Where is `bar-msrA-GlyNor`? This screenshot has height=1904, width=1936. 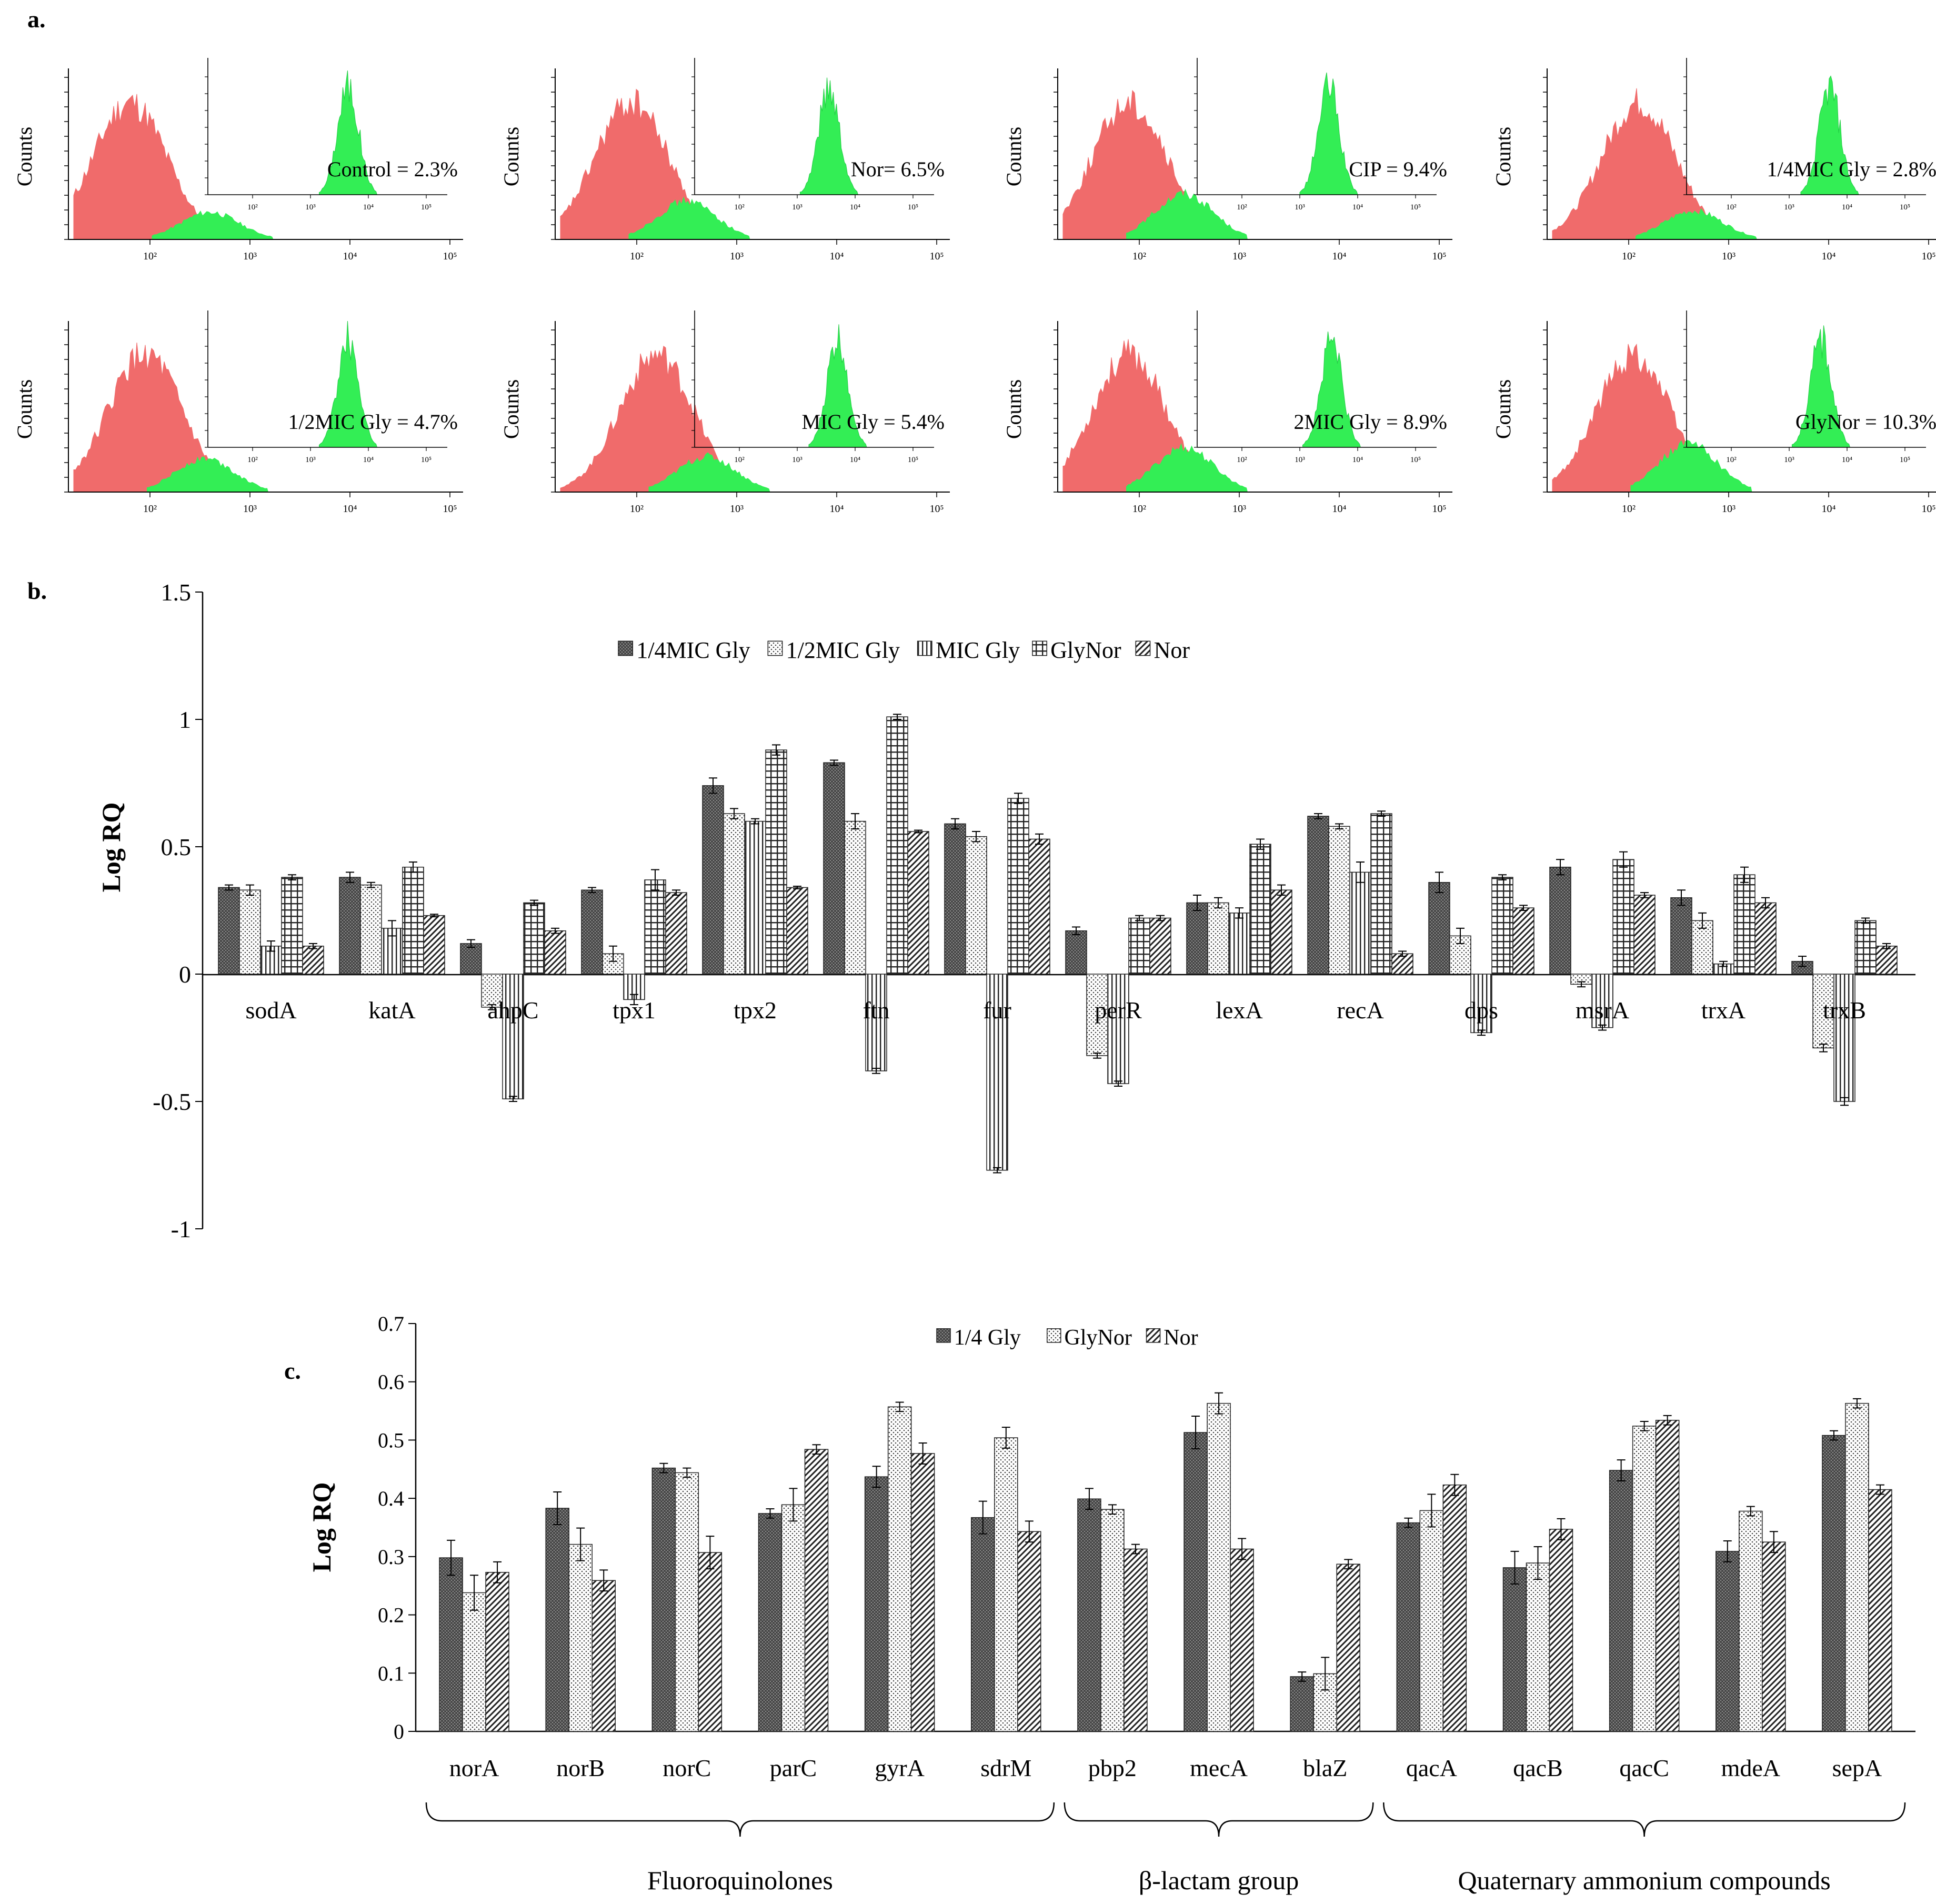
bar-msrA-GlyNor is located at coordinates (1623, 917).